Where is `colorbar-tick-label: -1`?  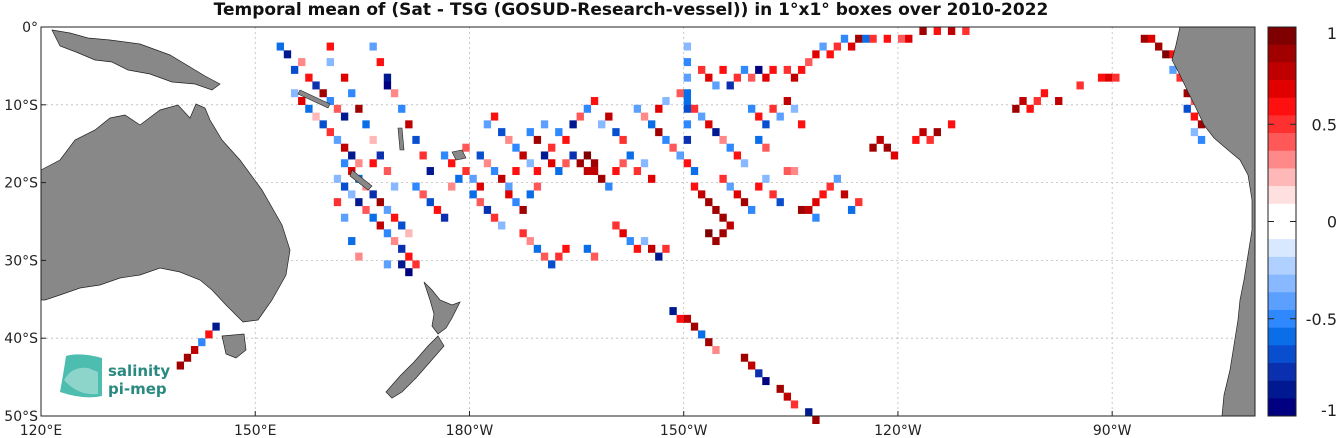
colorbar-tick-label: -1 is located at coordinates (1329, 410).